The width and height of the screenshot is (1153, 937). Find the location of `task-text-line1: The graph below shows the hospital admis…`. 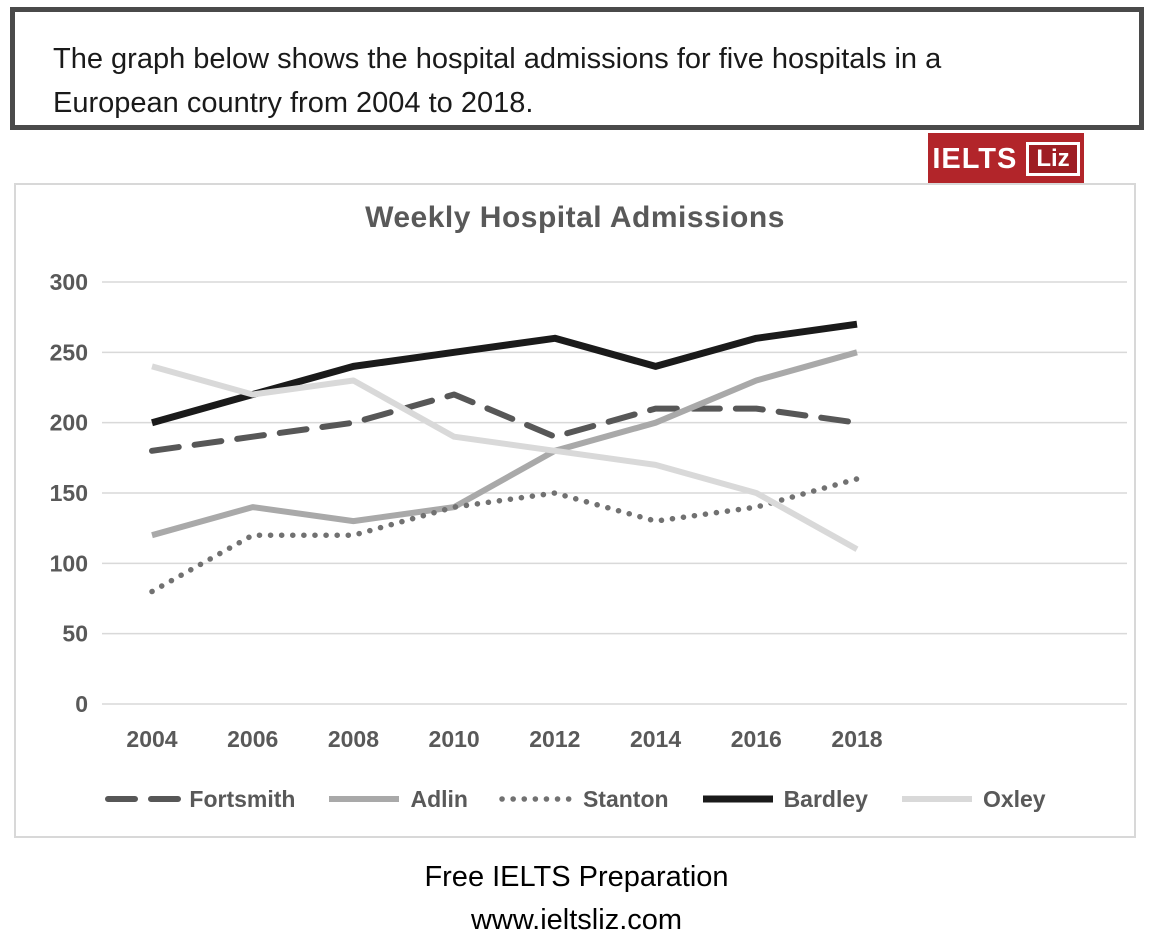

task-text-line1: The graph below shows the hospital admis… is located at coordinates (497, 59).